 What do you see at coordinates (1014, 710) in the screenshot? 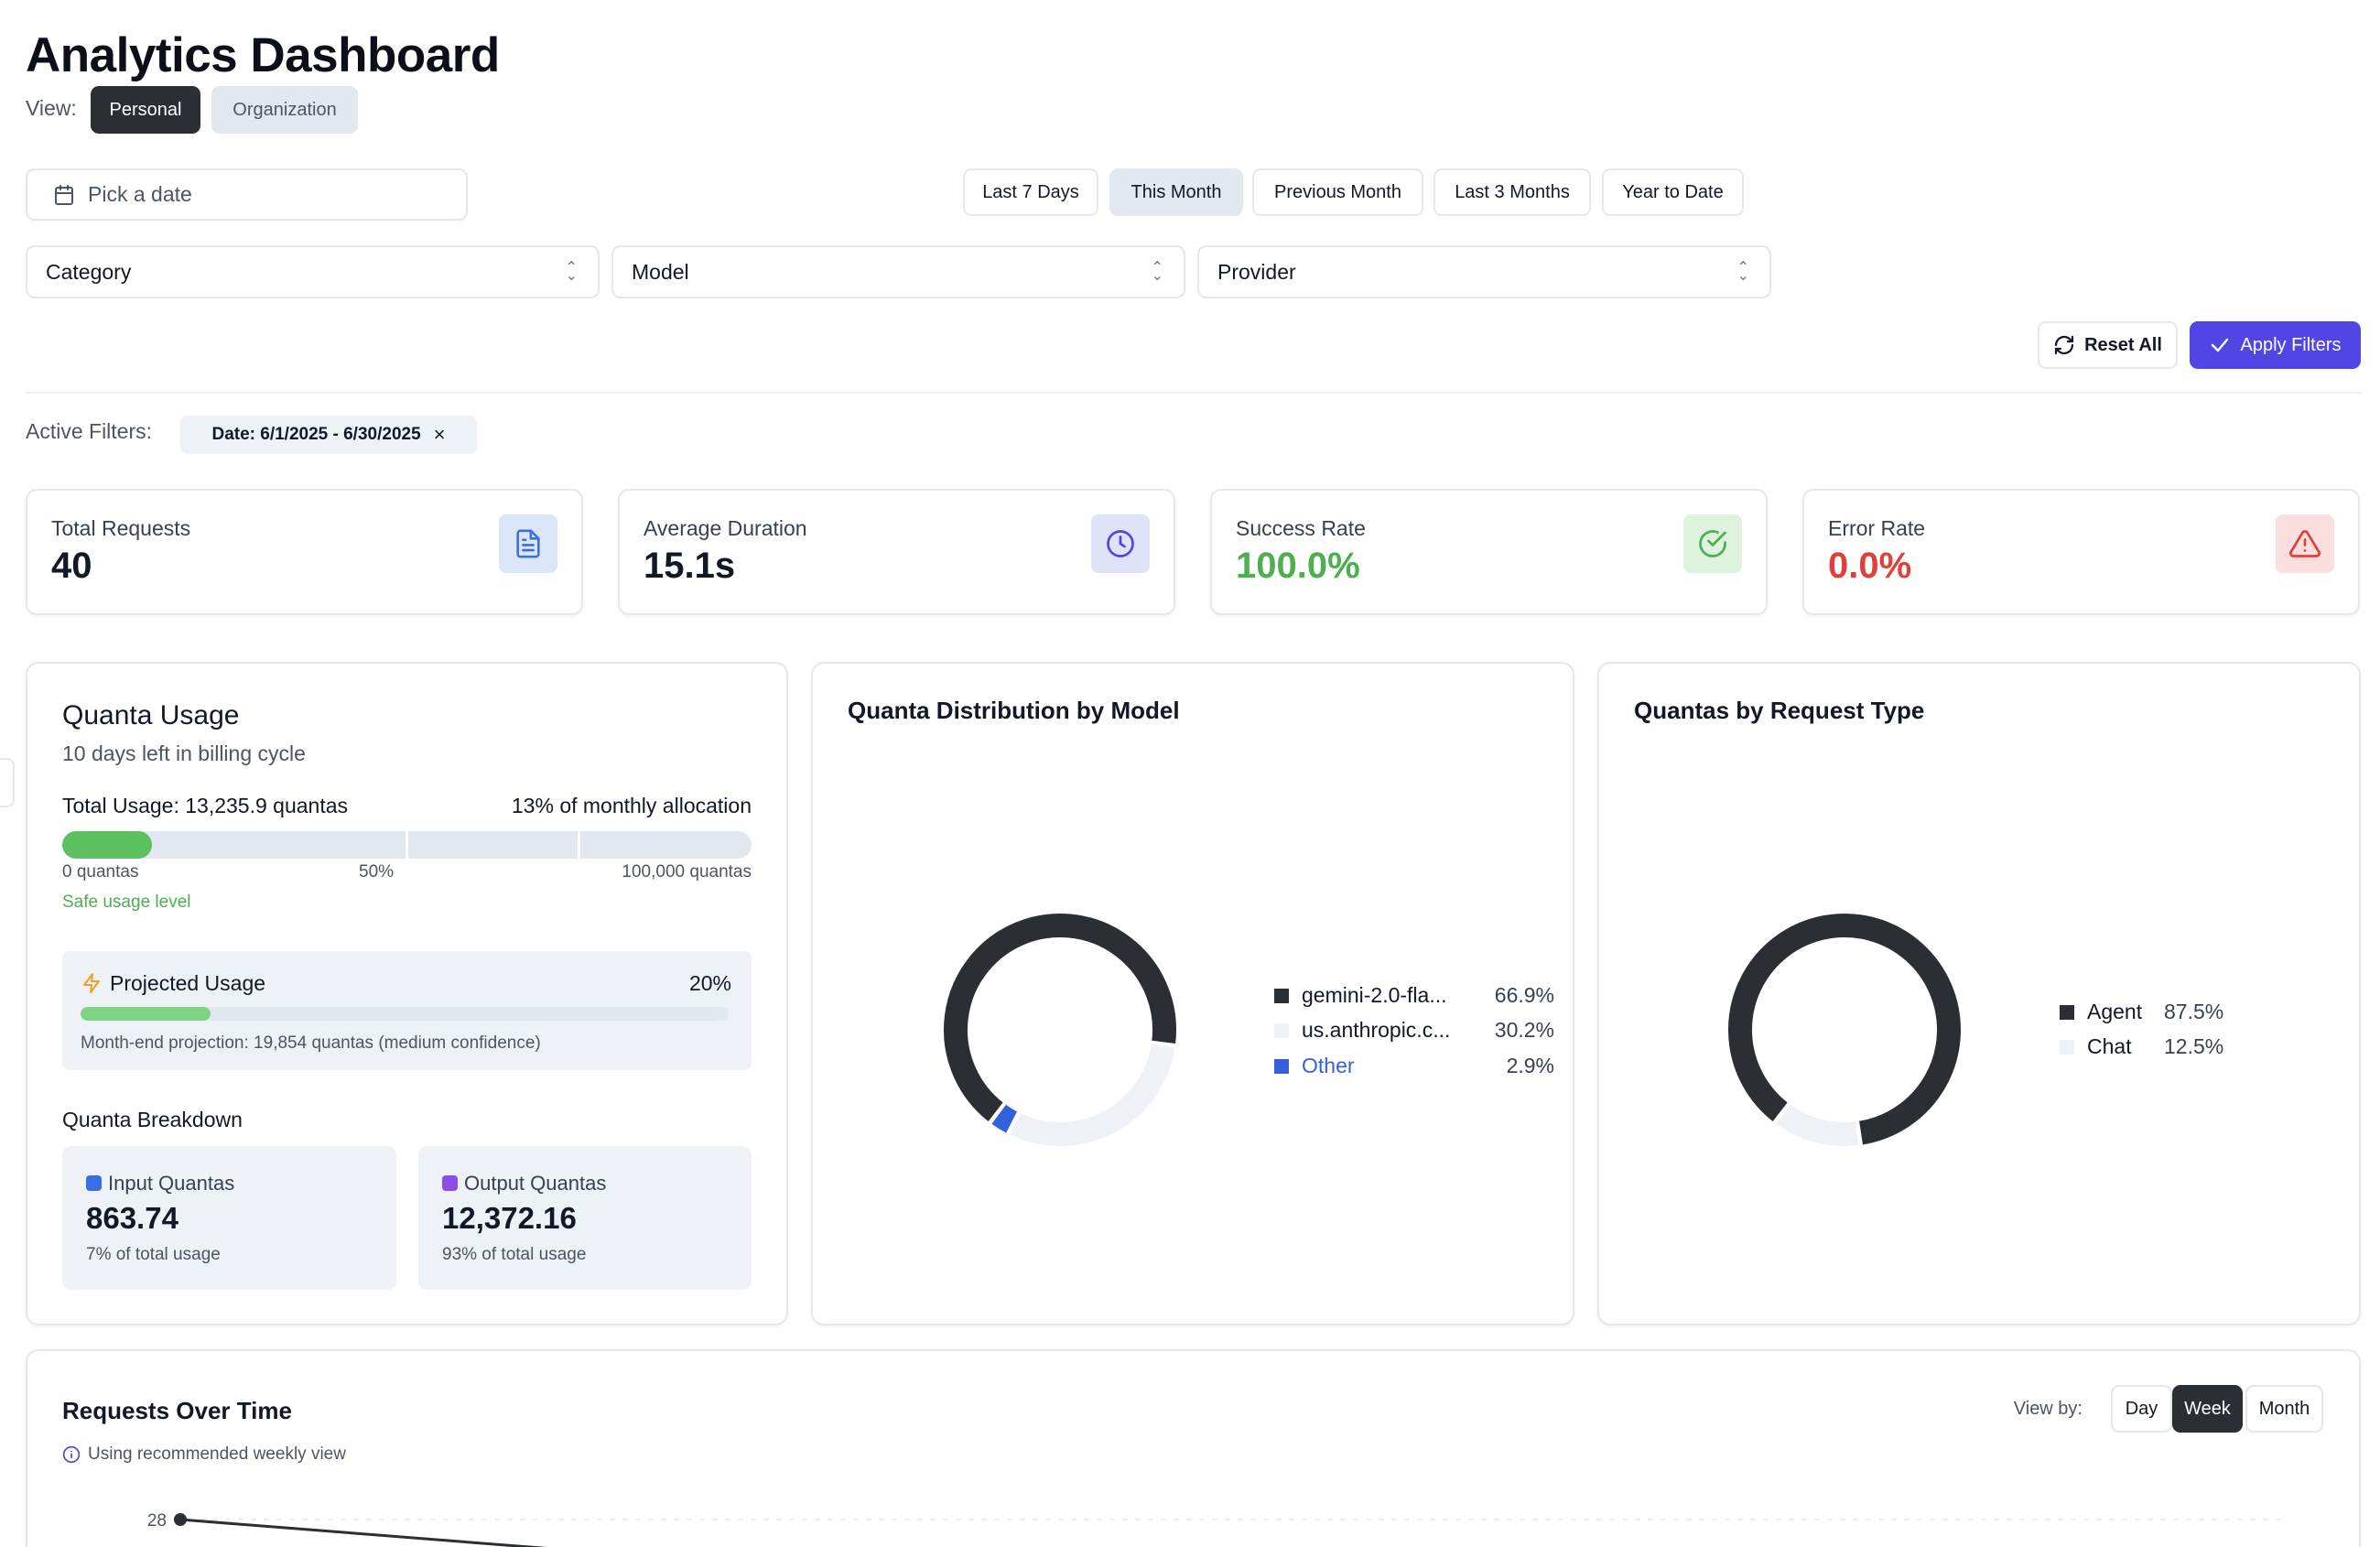
I see `chart-title: Quanta Distribution by Model` at bounding box center [1014, 710].